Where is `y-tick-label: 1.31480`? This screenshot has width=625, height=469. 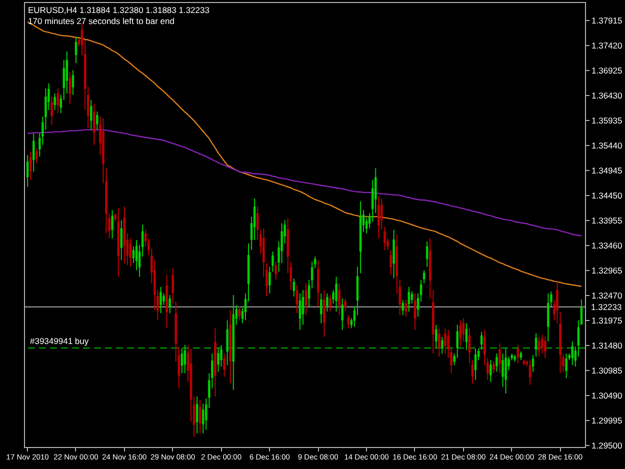 y-tick-label: 1.31480 is located at coordinates (607, 345).